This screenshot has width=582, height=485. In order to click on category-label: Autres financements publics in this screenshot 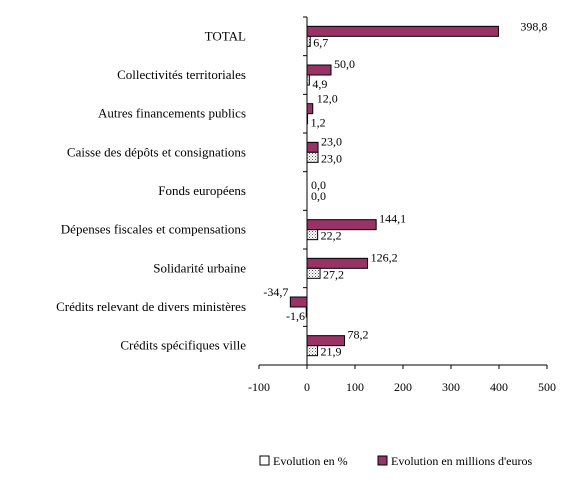, I will do `click(172, 113)`.